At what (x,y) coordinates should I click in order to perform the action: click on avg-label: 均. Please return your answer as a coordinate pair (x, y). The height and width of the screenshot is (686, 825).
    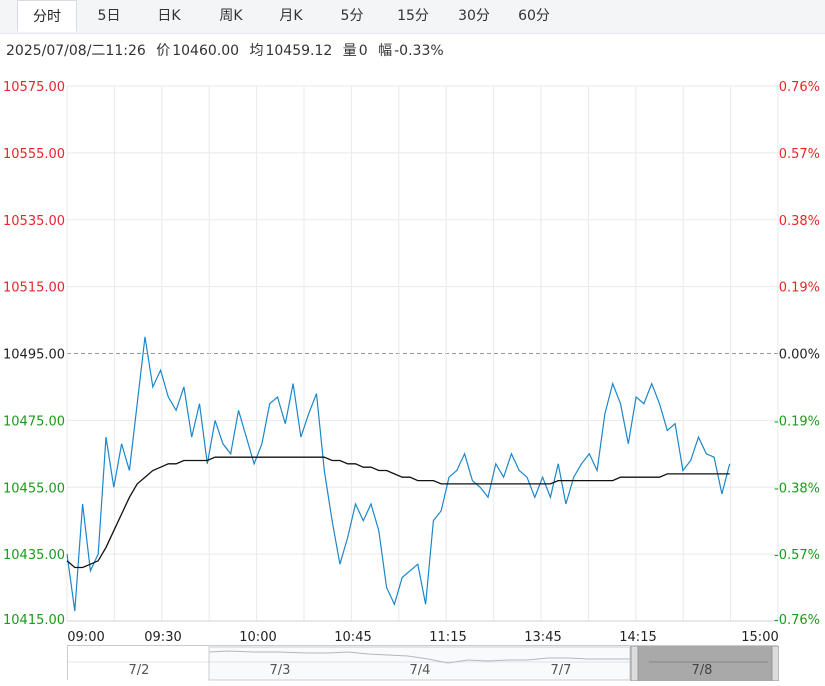
    Looking at the image, I should click on (256, 51).